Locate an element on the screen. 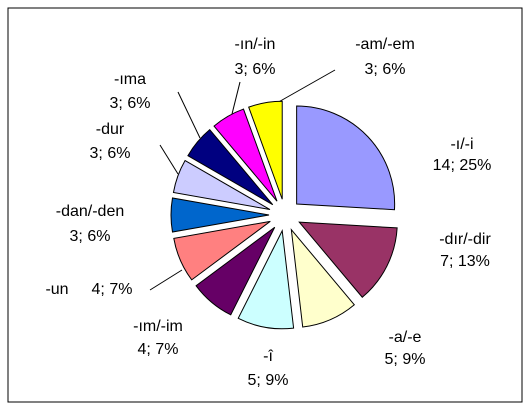 This screenshot has height=410, width=531. slice-label: -ım/-im is located at coordinates (158, 326).